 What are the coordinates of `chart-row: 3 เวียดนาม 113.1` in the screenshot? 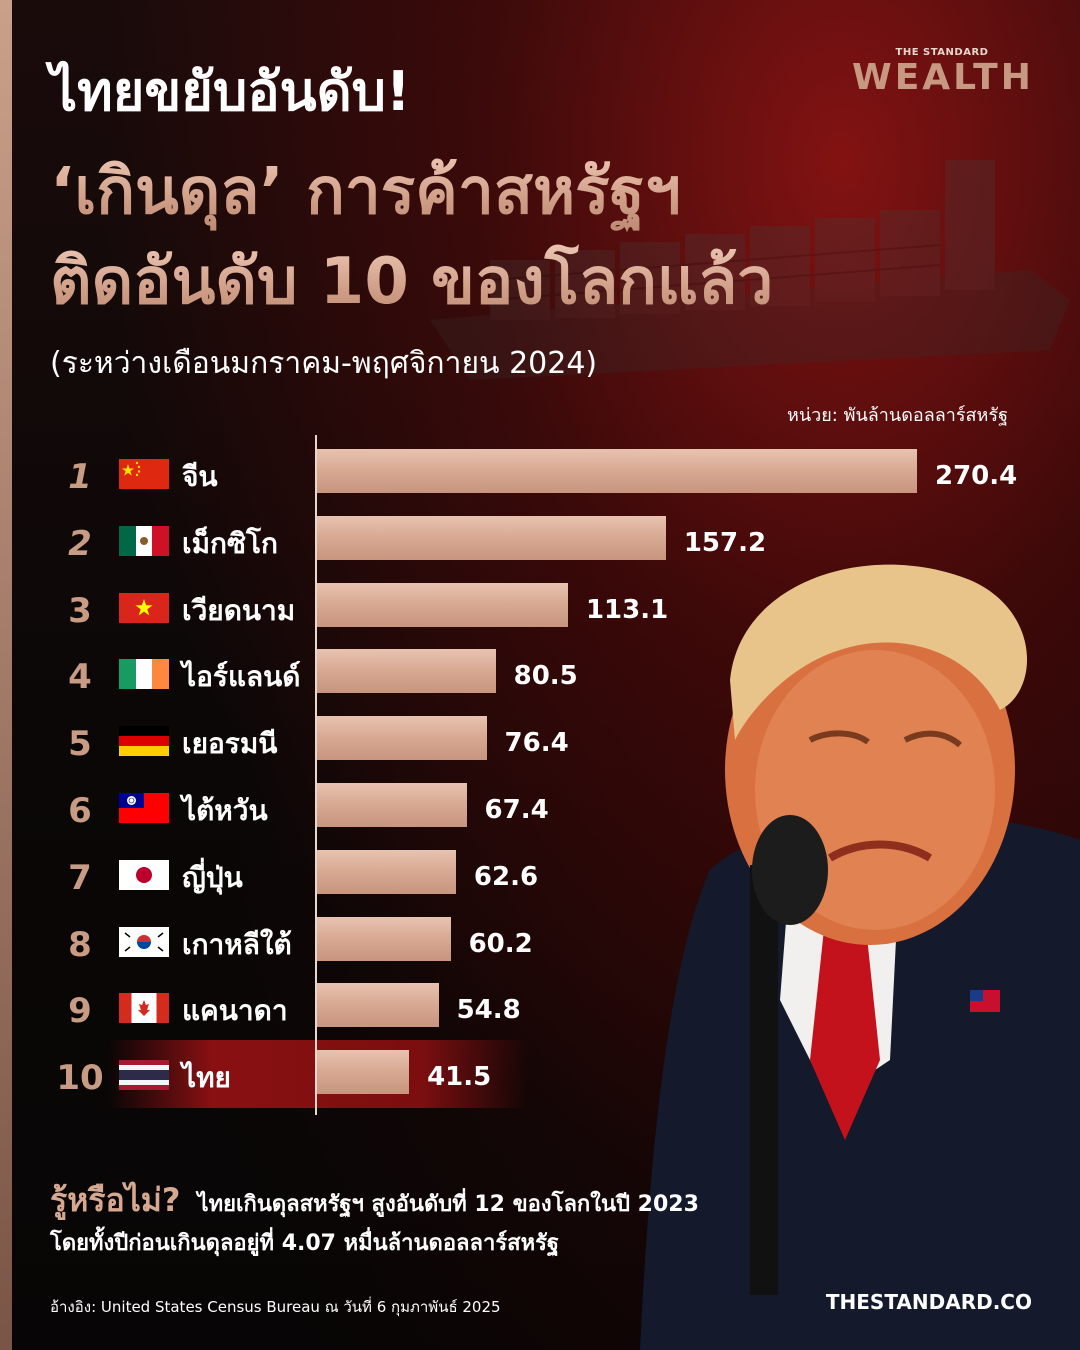 It's located at (540, 618).